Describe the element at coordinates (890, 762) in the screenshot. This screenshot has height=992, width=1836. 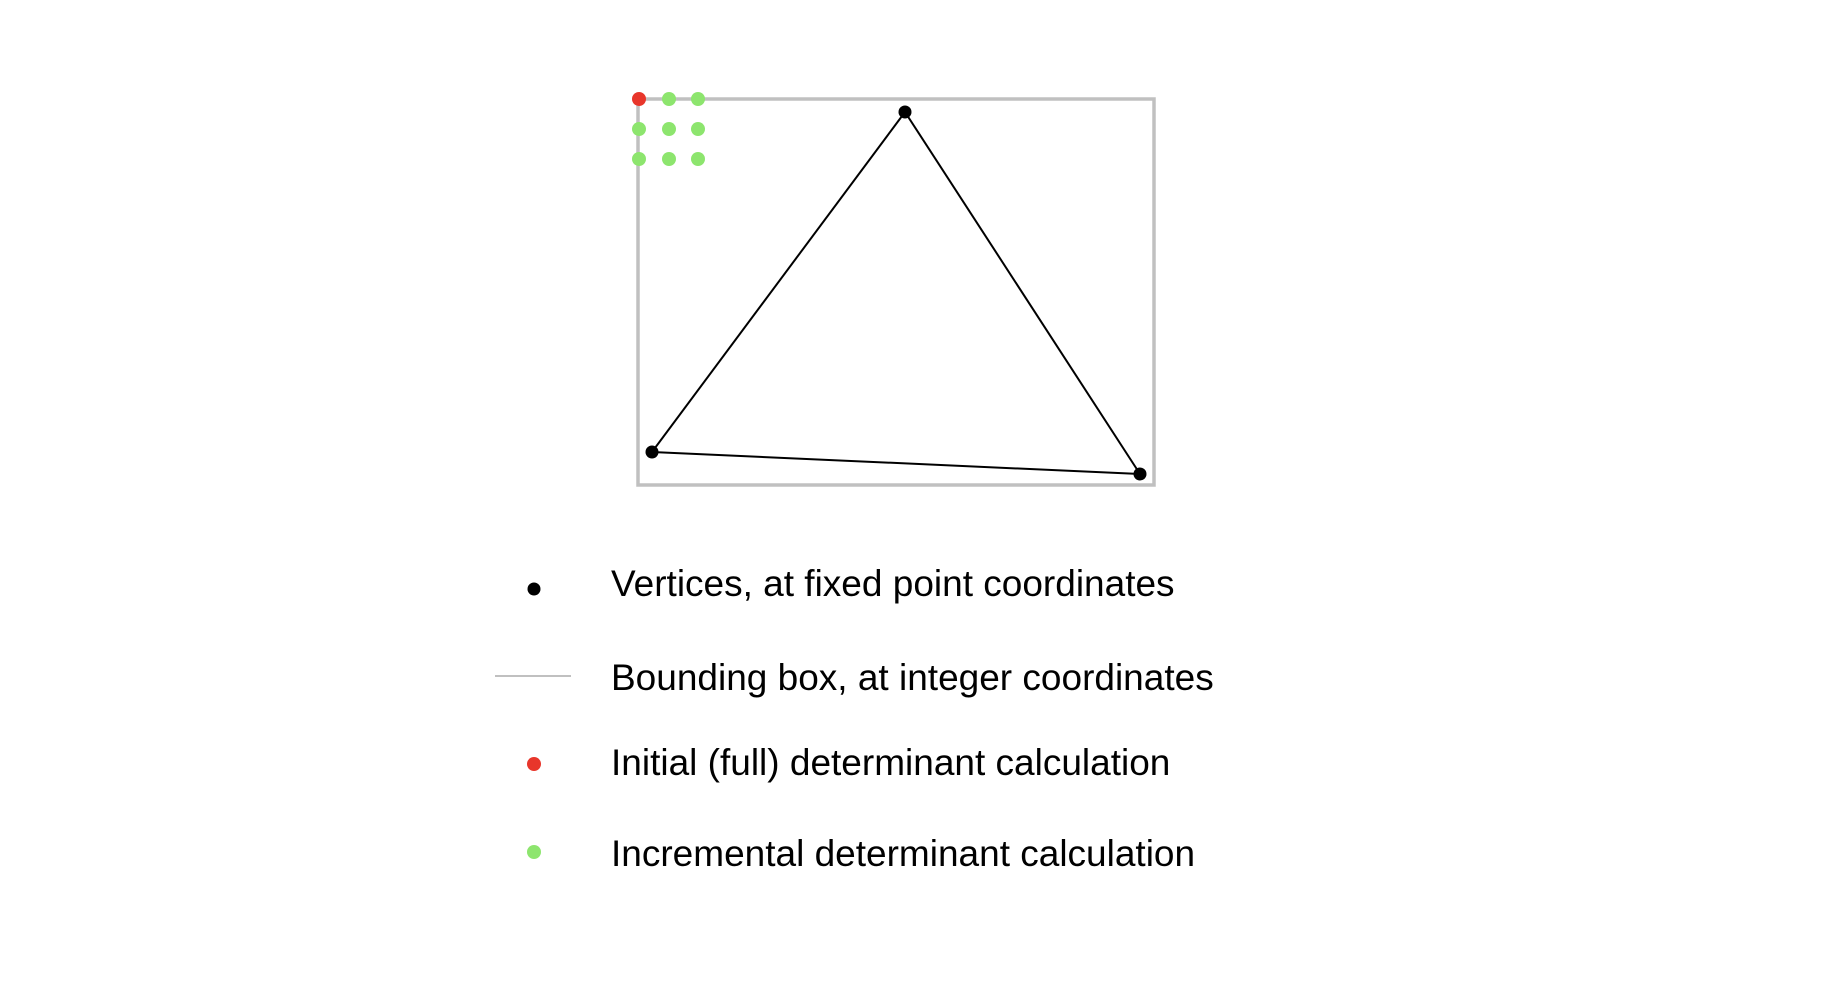
I see `legend-label-initial: Initial (full) determinant calculation` at that location.